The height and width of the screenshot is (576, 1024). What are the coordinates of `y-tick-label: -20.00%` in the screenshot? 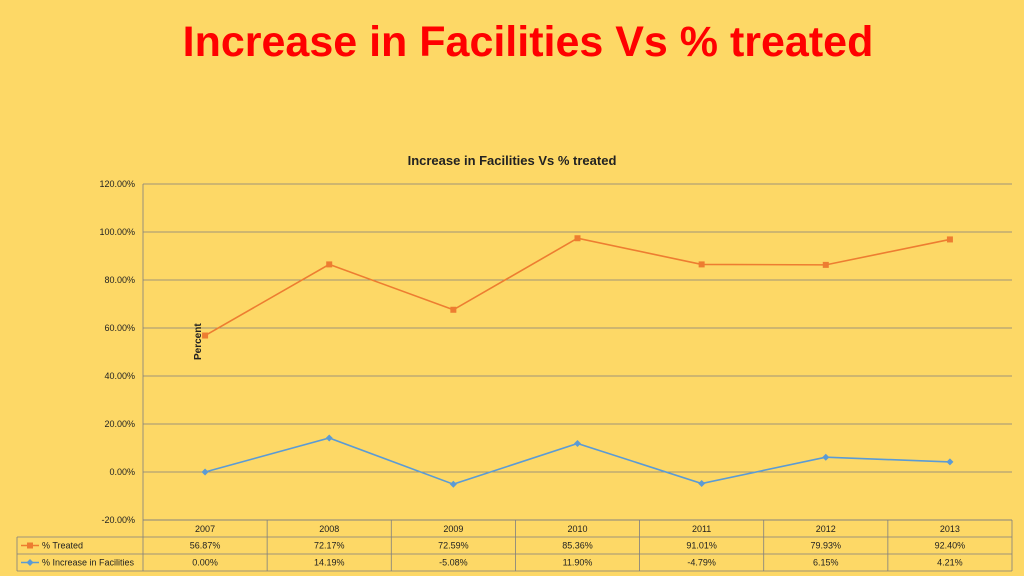 It's located at (118, 520).